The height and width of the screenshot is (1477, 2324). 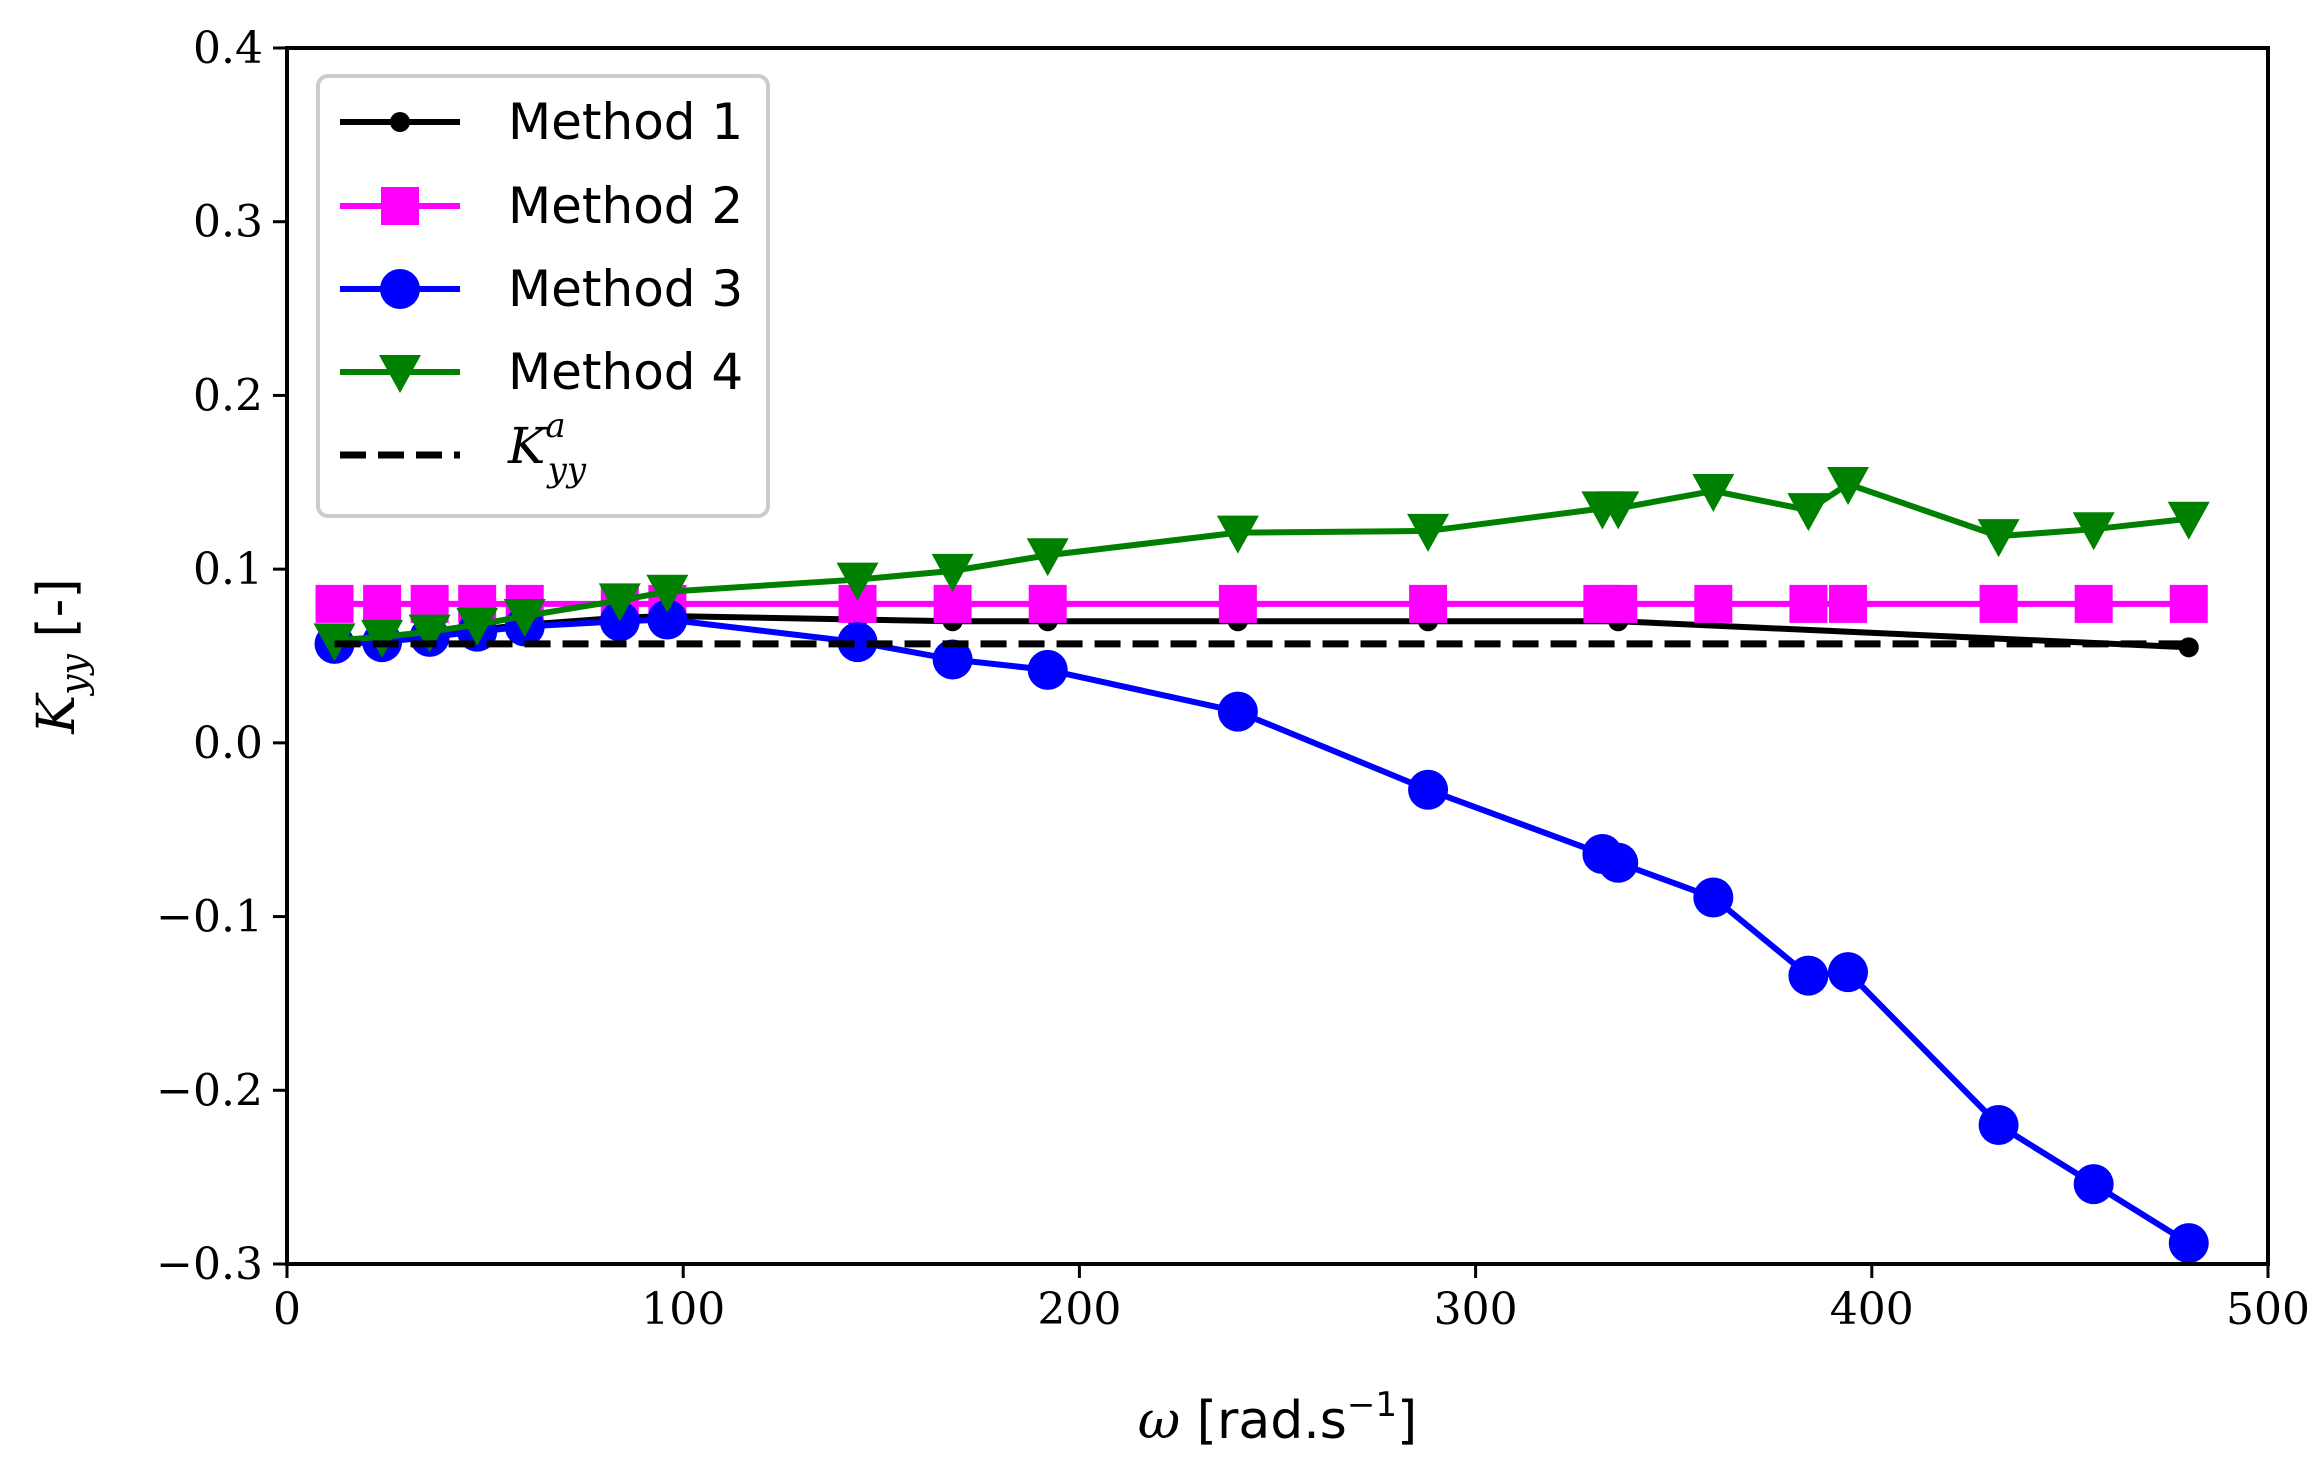 What do you see at coordinates (228, 222) in the screenshot?
I see `y-tick-label: 0.3` at bounding box center [228, 222].